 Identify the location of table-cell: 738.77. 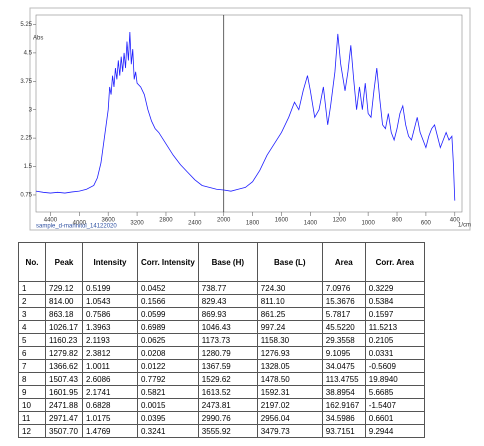
(227, 288).